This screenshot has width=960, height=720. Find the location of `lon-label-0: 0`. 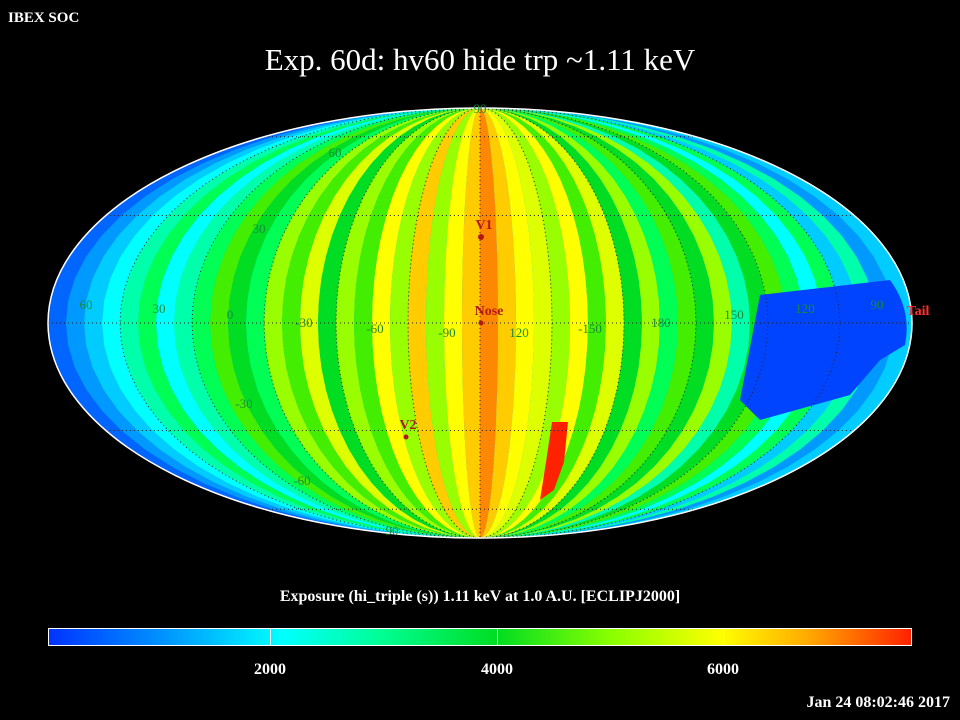

lon-label-0: 0 is located at coordinates (230, 314).